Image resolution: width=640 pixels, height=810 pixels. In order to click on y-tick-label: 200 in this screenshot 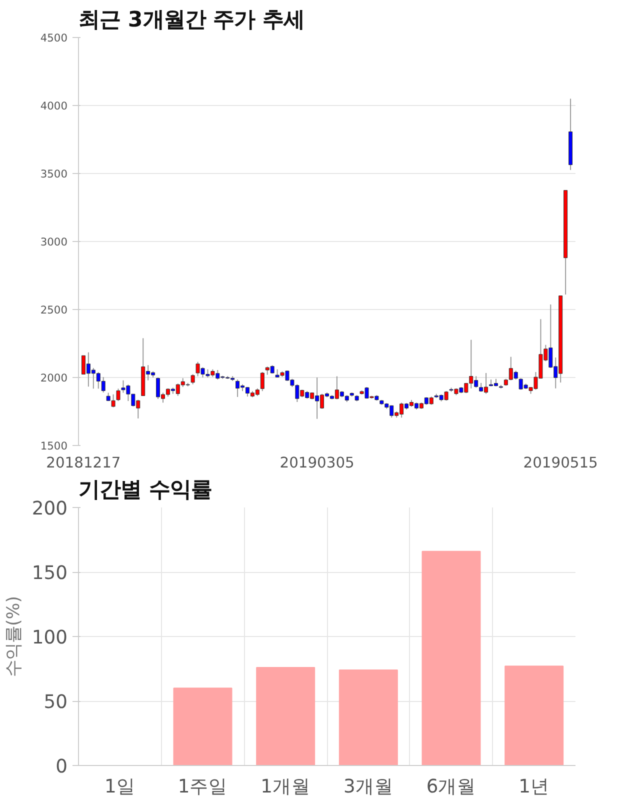, I will do `click(50, 509)`.